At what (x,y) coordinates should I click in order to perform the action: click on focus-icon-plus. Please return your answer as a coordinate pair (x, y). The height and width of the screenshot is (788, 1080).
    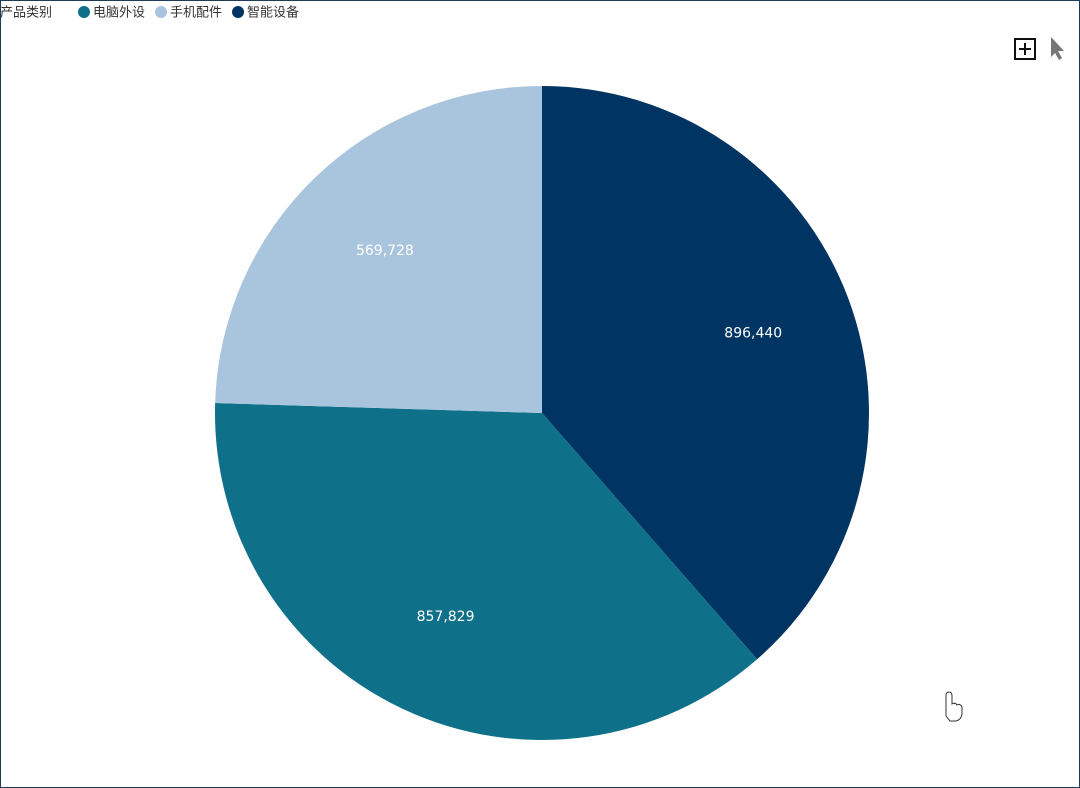
    Looking at the image, I should click on (1025, 49).